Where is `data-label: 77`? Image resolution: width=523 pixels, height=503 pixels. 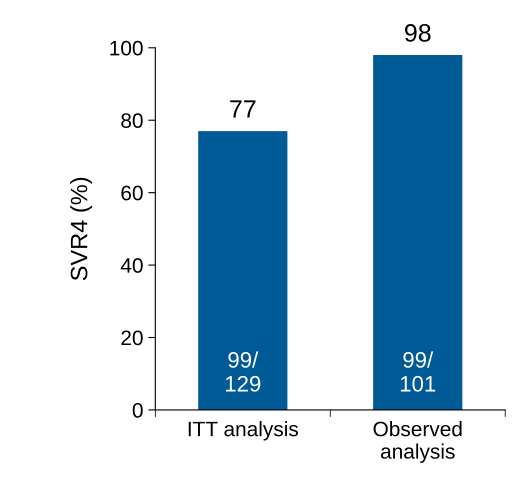
data-label: 77 is located at coordinates (243, 109).